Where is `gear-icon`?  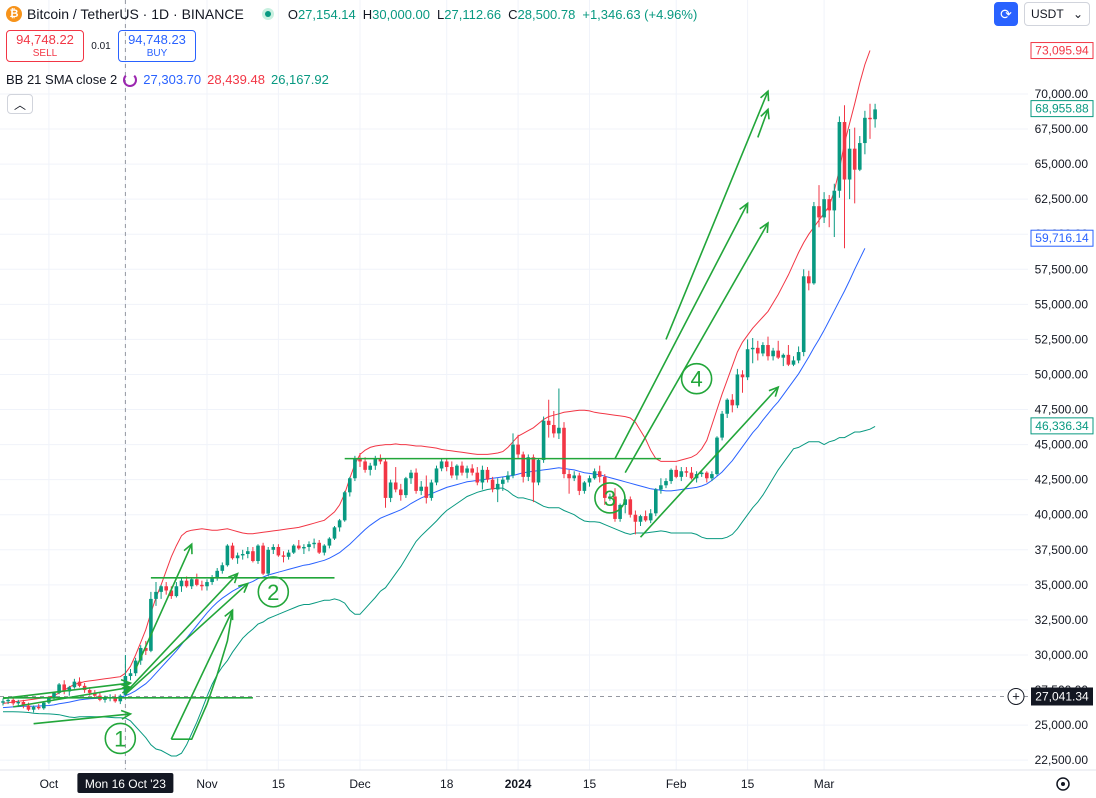
gear-icon is located at coordinates (1063, 784).